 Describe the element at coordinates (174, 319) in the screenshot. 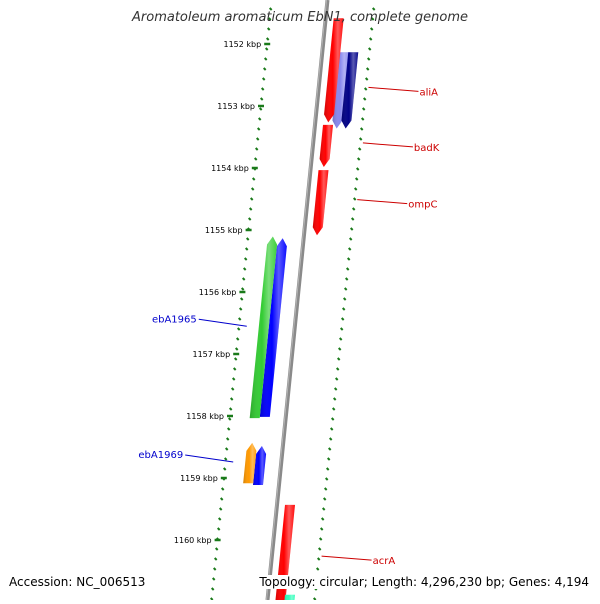

I see `gene-label-ebA1965: ebA1965` at that location.